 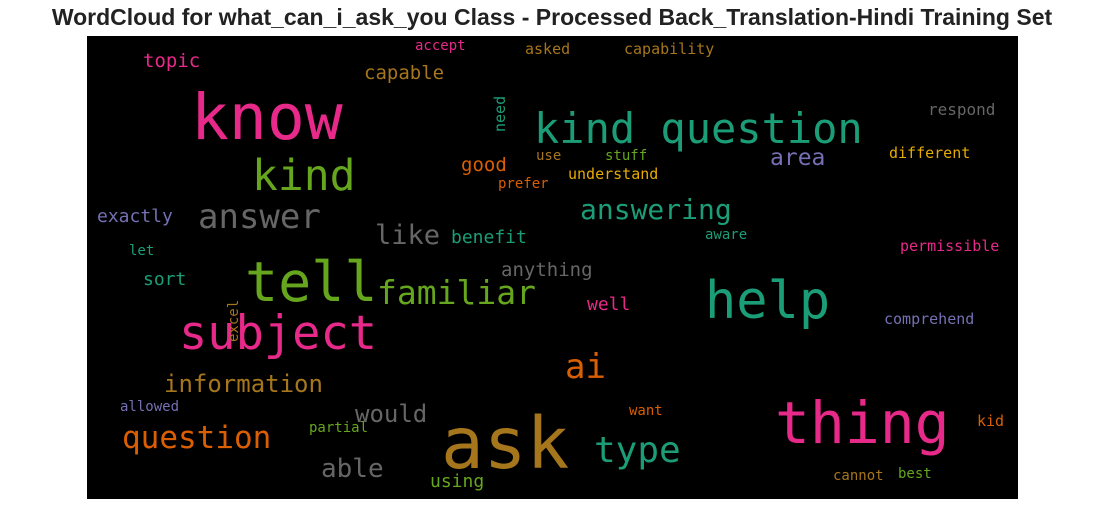 I want to click on word: capable, so click(x=404, y=73).